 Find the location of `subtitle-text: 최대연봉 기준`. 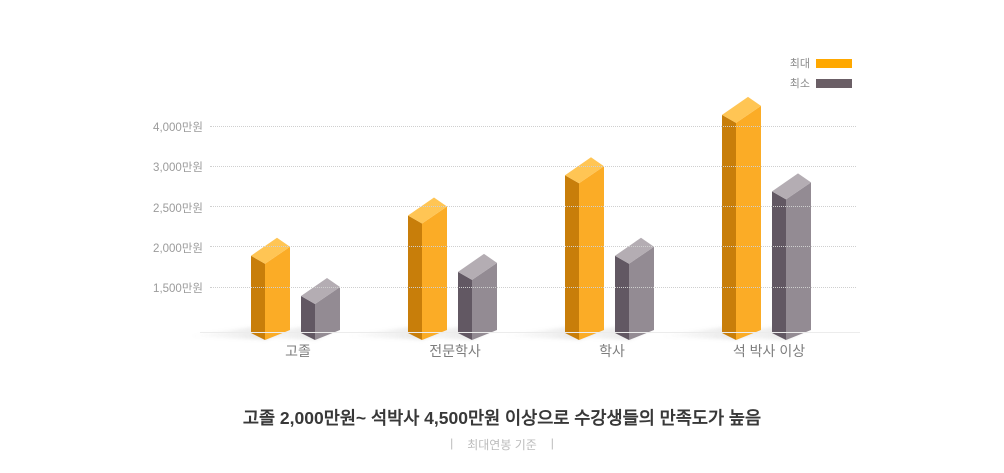

subtitle-text: 최대연봉 기준 is located at coordinates (502, 445).